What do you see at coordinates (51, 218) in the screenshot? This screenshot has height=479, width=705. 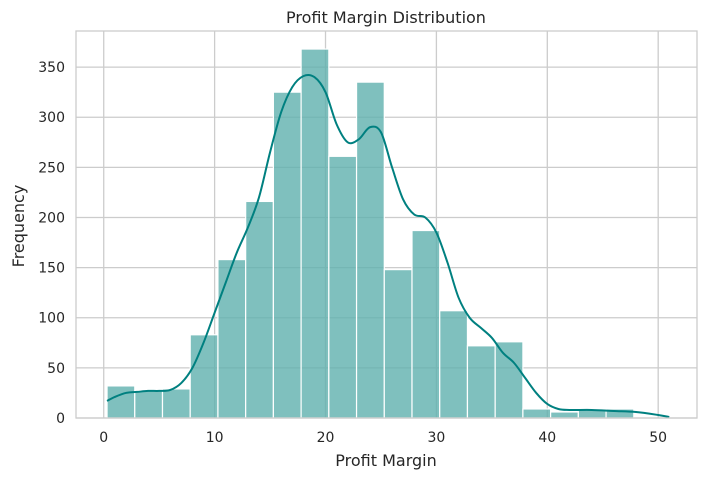 I see `y-tick-label: 200` at bounding box center [51, 218].